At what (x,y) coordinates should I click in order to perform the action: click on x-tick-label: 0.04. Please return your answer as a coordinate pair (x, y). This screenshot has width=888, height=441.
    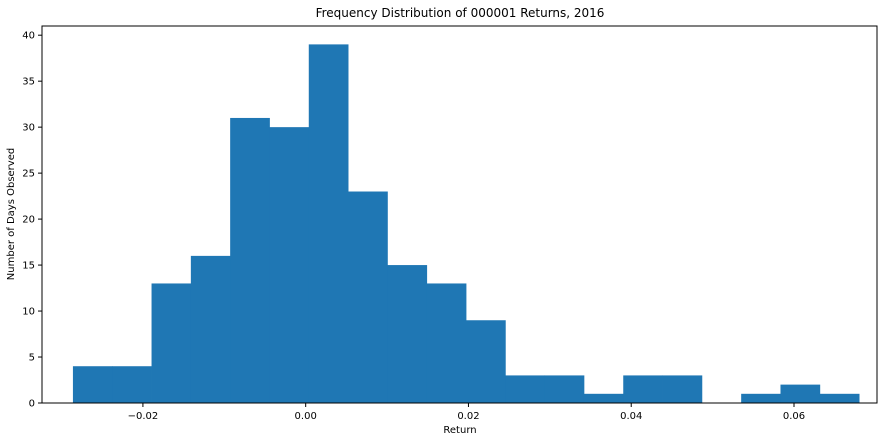
    Looking at the image, I should click on (631, 416).